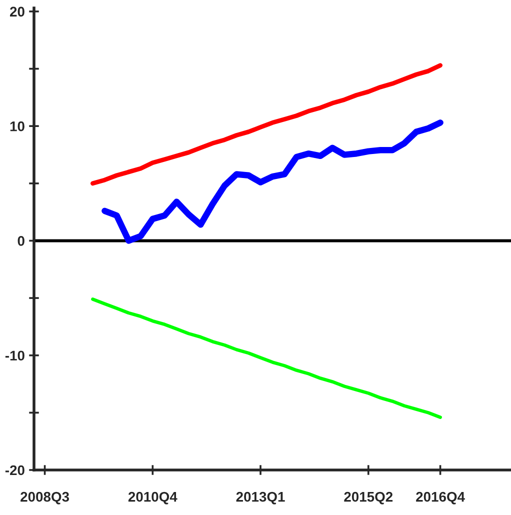 This screenshot has height=515, width=511. What do you see at coordinates (17, 126) in the screenshot?
I see `y-tick-label: 10` at bounding box center [17, 126].